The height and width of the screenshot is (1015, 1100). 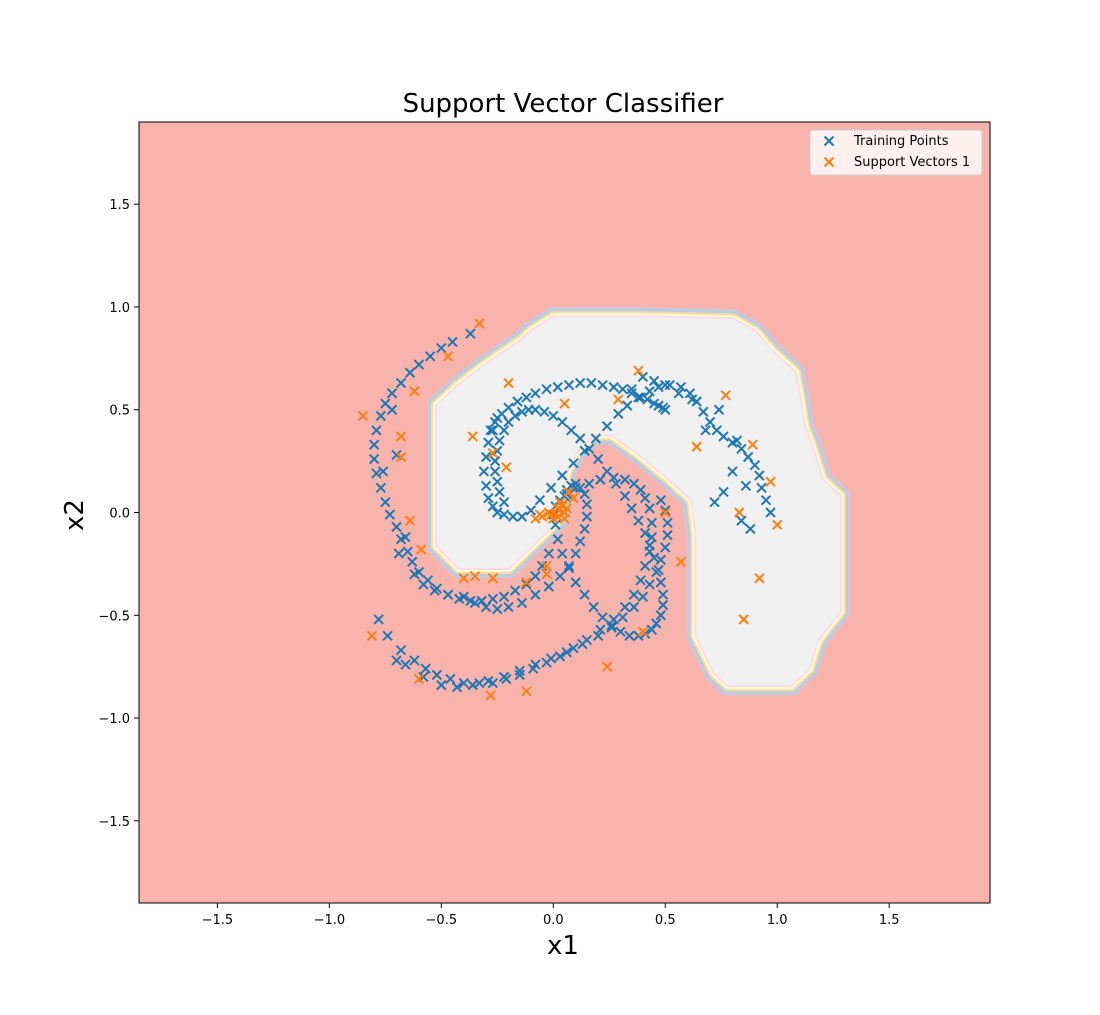 What do you see at coordinates (829, 162) in the screenshot?
I see `legend-x-icon` at bounding box center [829, 162].